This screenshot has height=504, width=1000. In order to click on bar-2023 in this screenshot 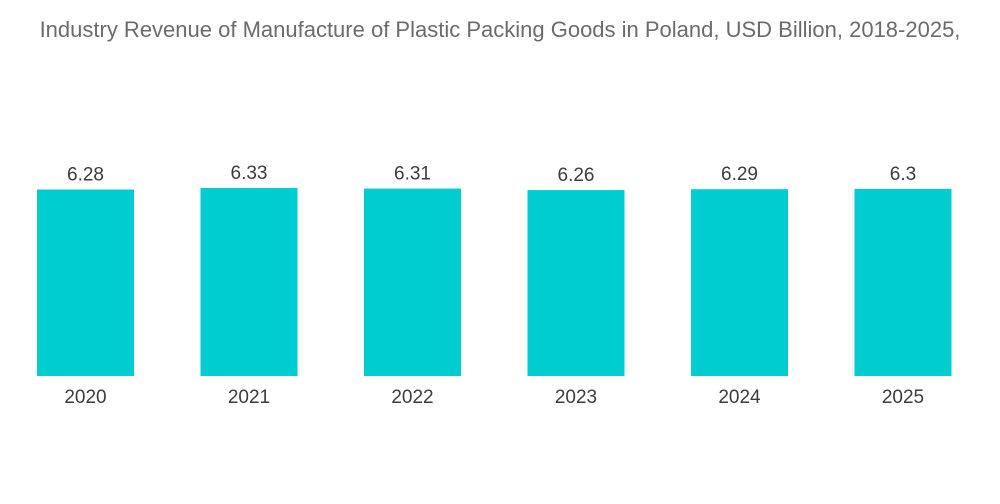, I will do `click(576, 283)`.